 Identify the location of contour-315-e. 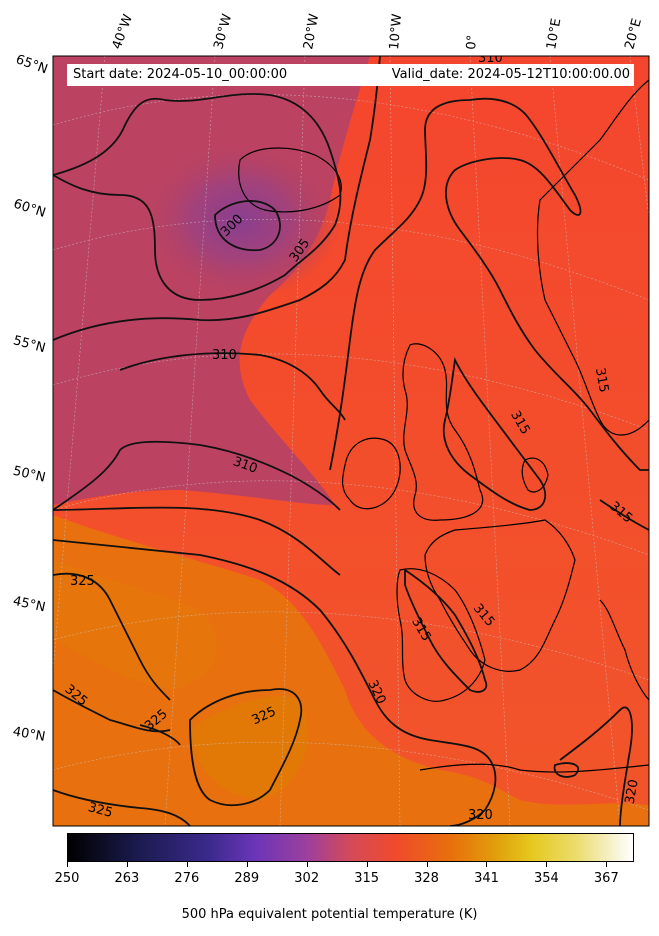
(624, 515).